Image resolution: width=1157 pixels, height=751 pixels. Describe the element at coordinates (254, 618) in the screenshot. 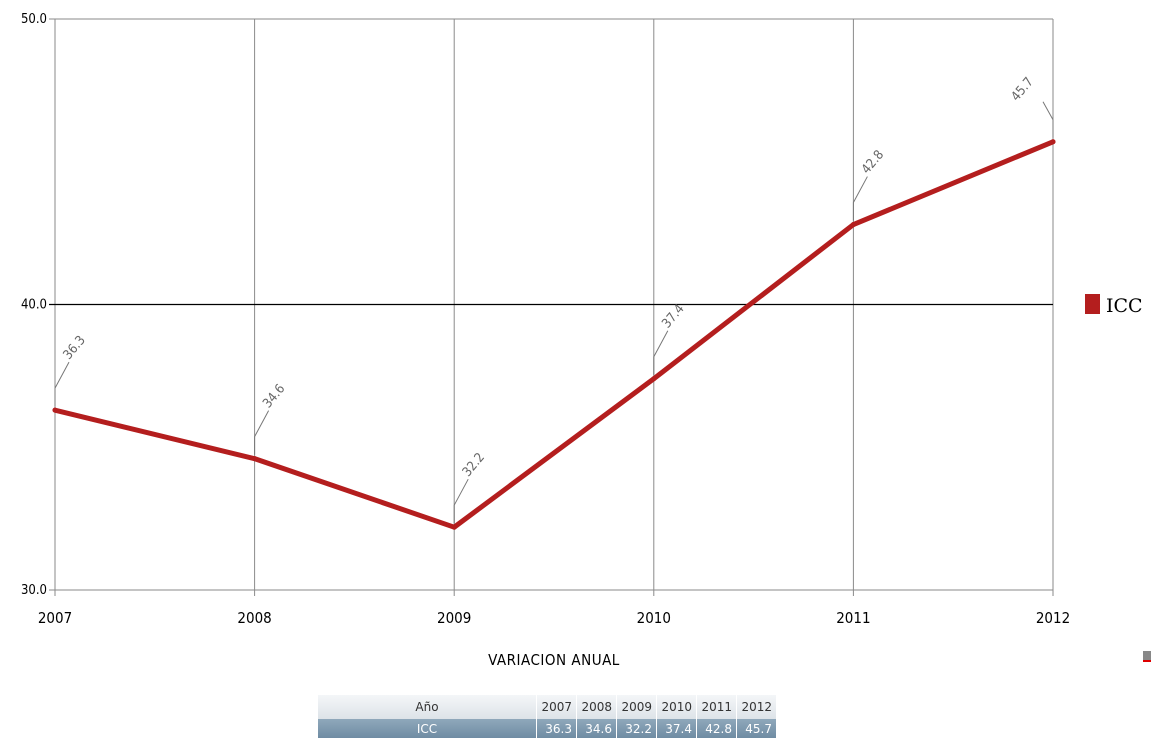

I see `x-tick-label: 2008` at that location.